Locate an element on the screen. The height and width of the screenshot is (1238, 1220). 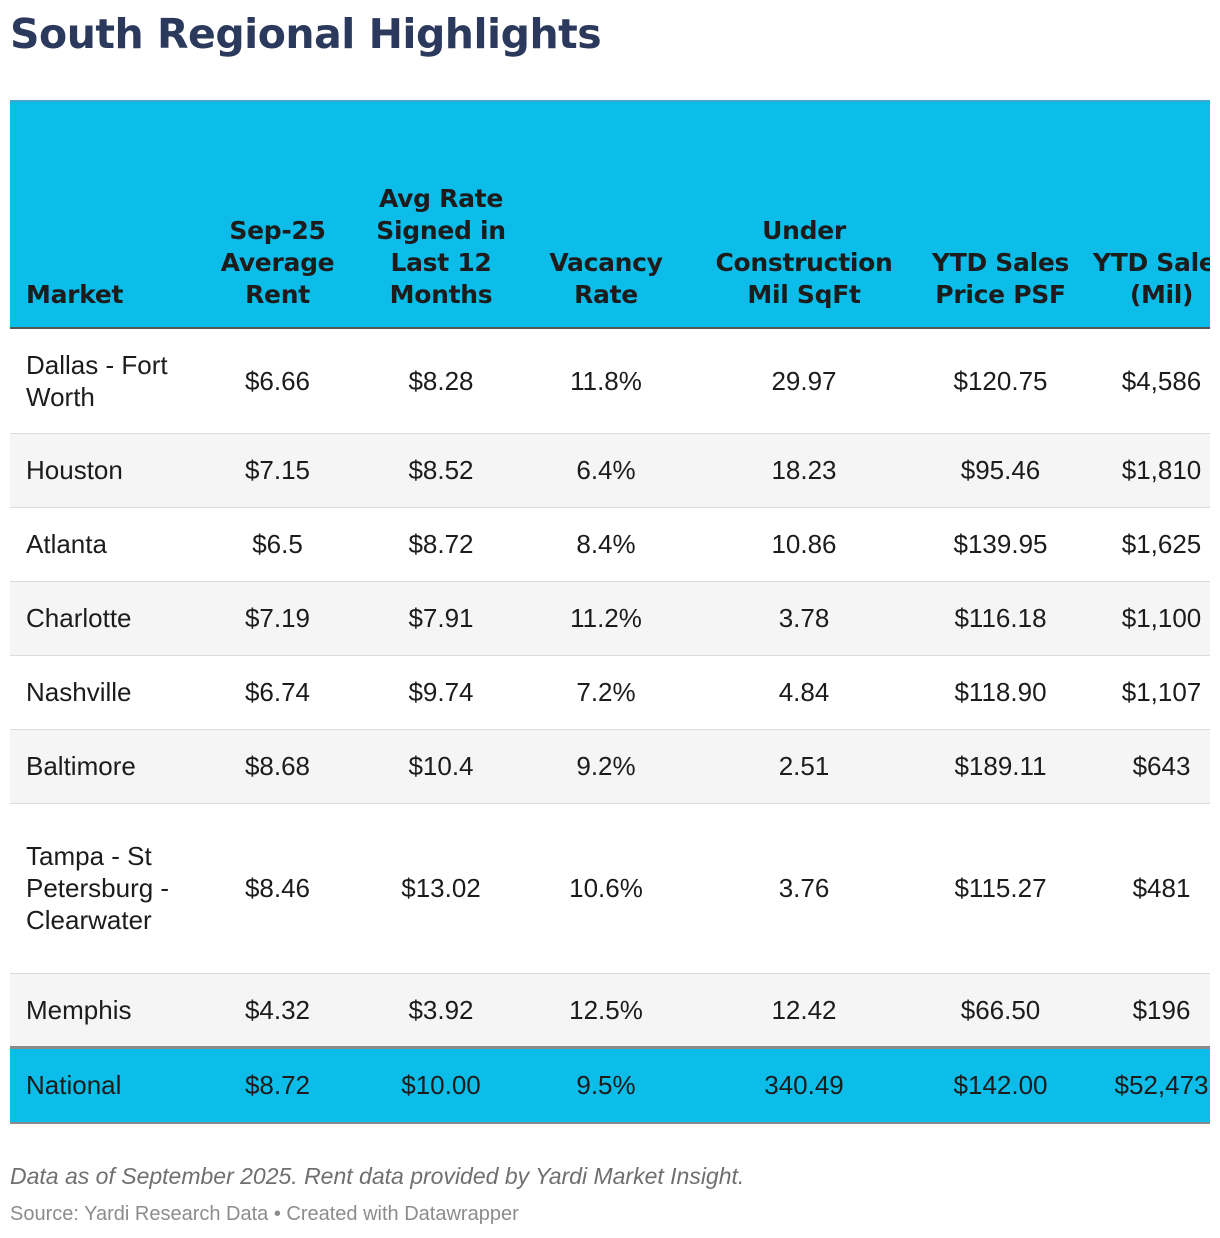
cell-under-construction: 3.78 is located at coordinates (804, 618).